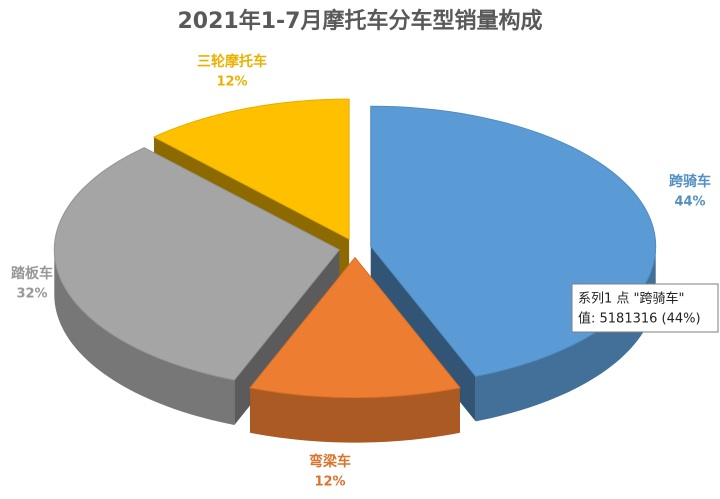 This screenshot has height=499, width=720. I want to click on data-label-value: 32%, so click(31, 294).